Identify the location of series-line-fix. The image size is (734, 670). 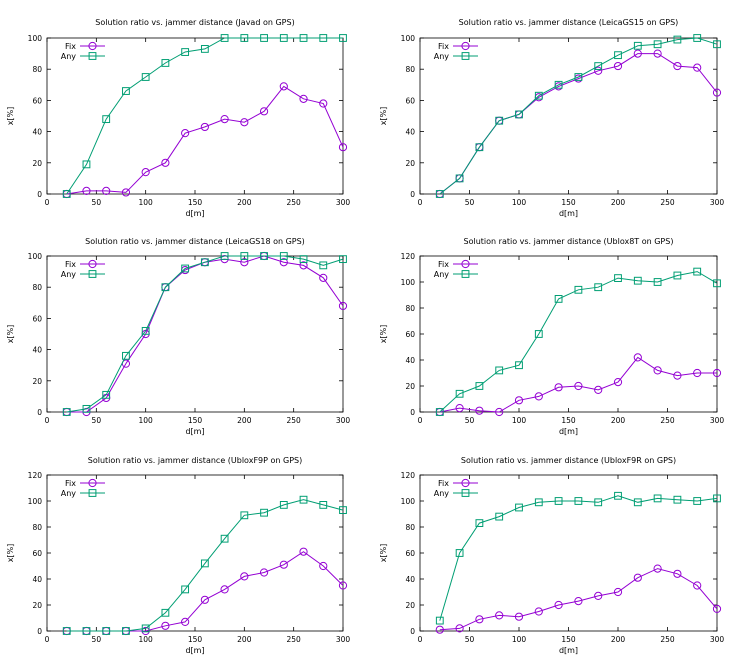
(205, 334).